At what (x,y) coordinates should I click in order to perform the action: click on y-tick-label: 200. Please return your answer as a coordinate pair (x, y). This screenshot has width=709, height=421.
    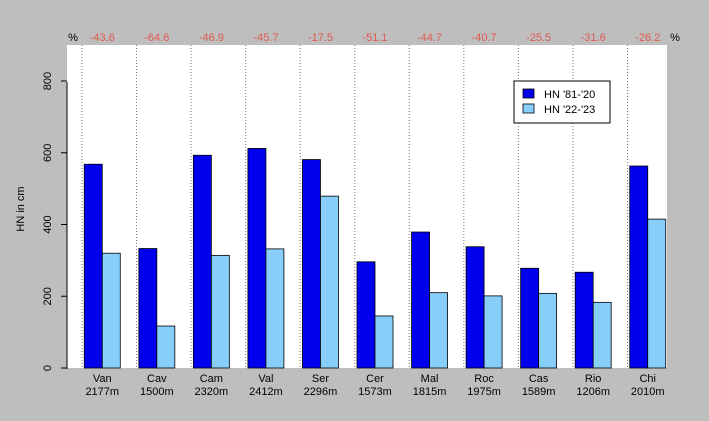
    Looking at the image, I should click on (48, 296).